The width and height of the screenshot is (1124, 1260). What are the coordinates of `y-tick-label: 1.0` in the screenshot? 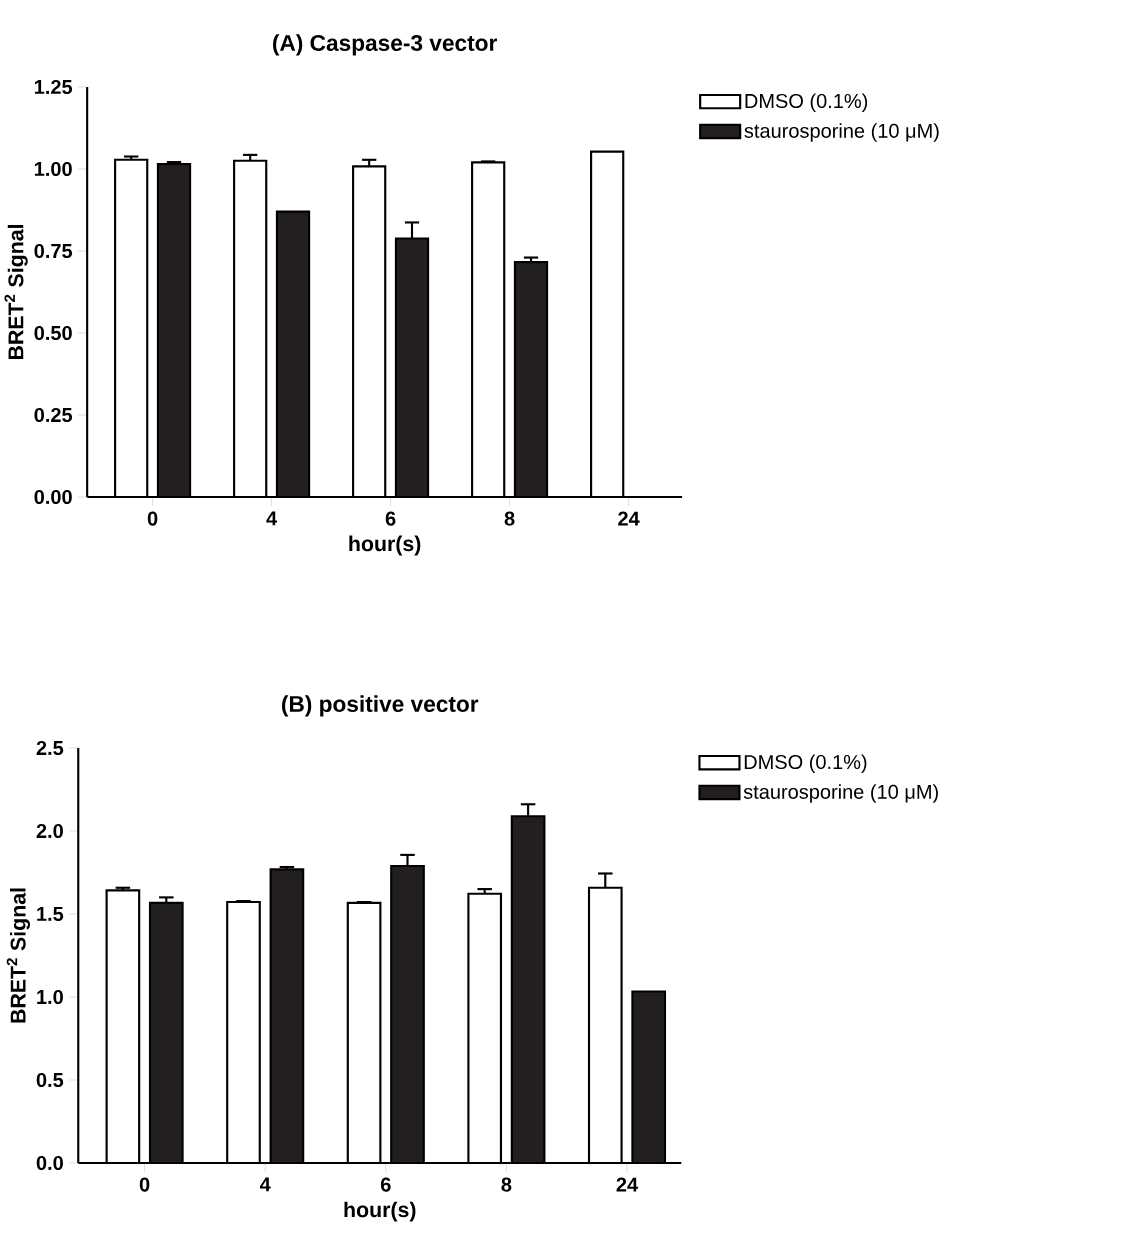 It's located at (50, 997).